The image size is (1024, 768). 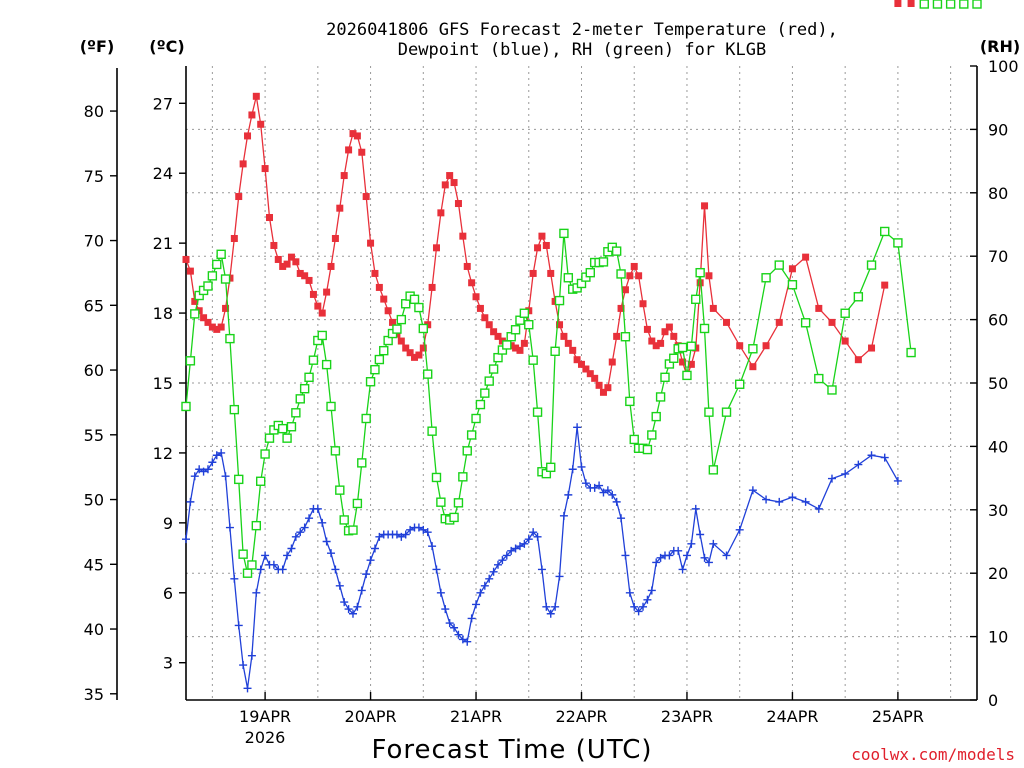 I want to click on rh-tick-label: 0, so click(x=993, y=700).